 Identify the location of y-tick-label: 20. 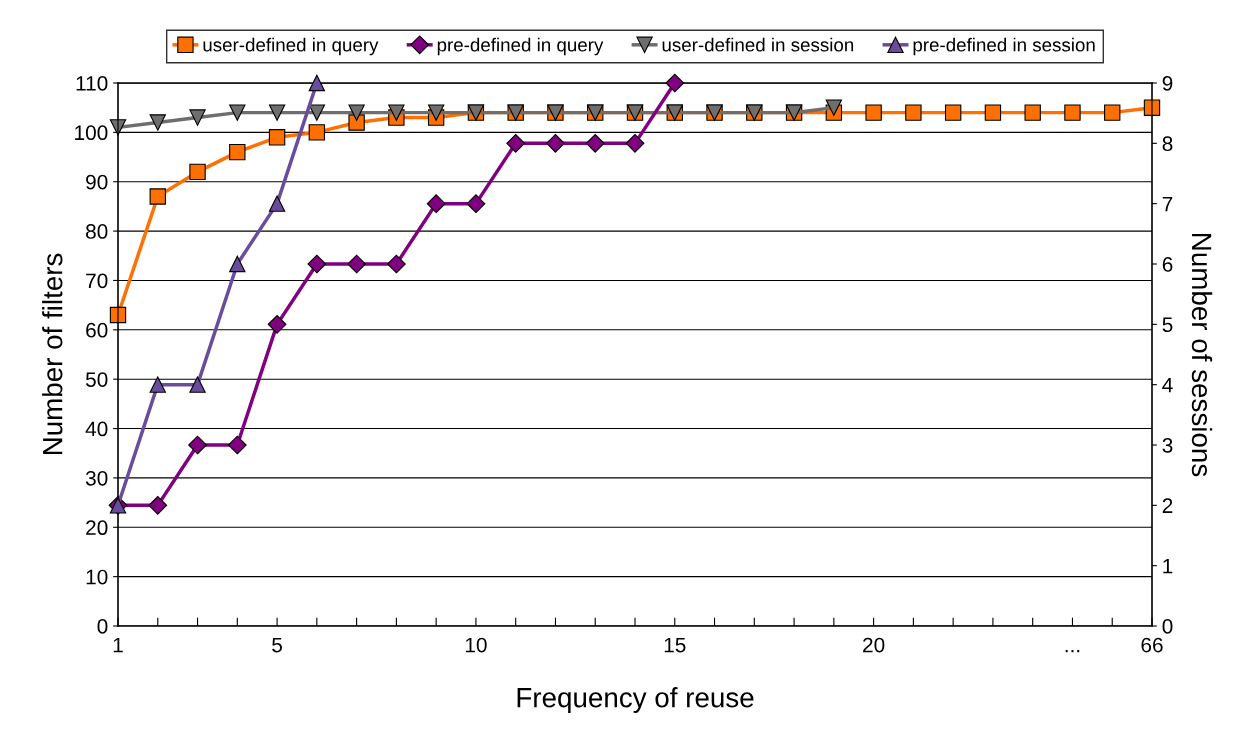
(97, 528).